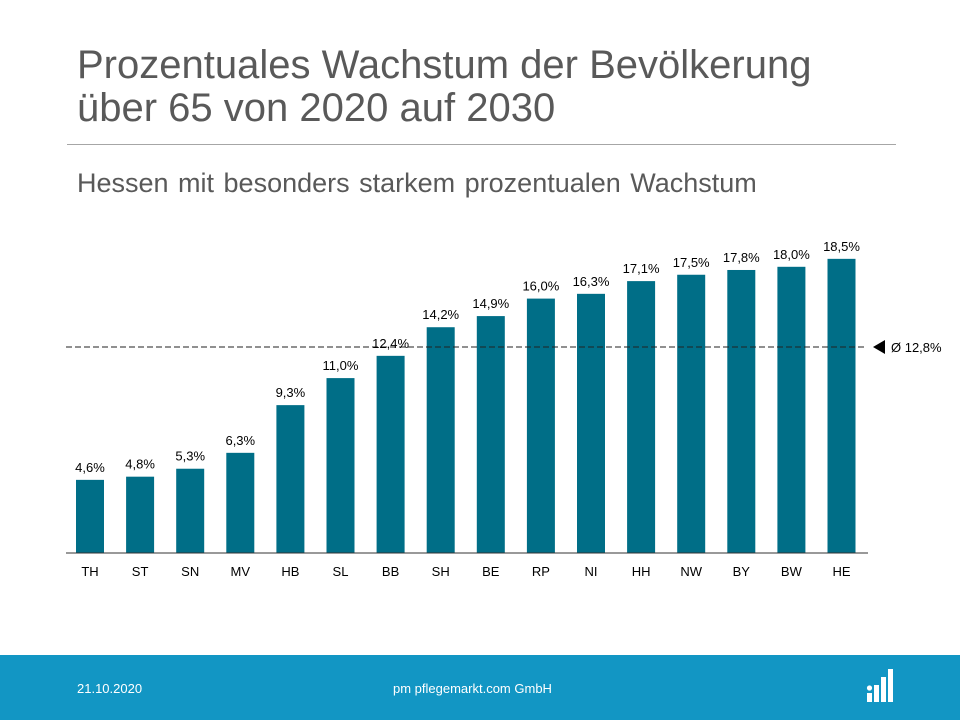 The image size is (960, 720). What do you see at coordinates (90, 516) in the screenshot?
I see `bar-th` at bounding box center [90, 516].